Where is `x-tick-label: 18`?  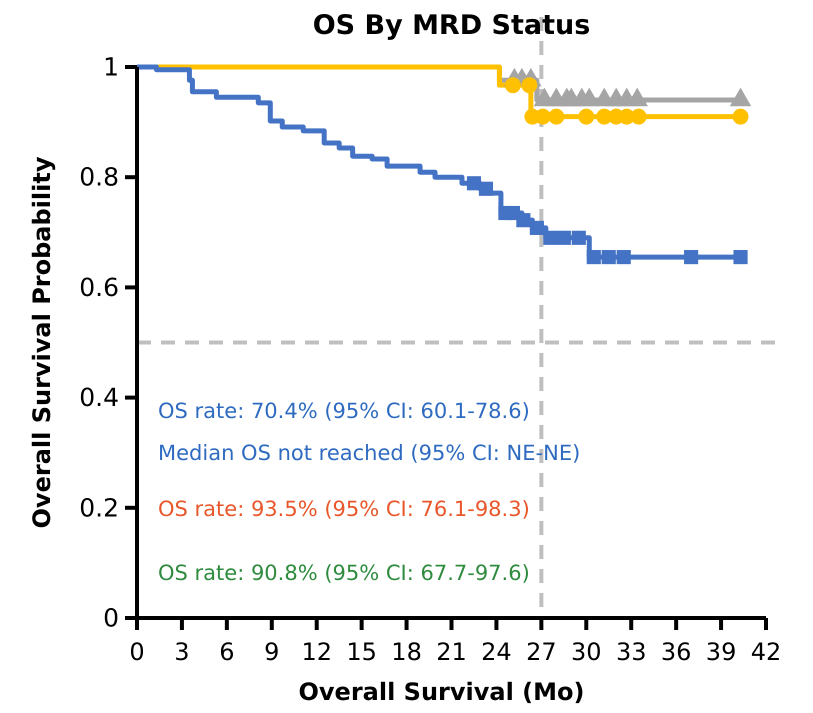 x-tick-label: 18 is located at coordinates (406, 652).